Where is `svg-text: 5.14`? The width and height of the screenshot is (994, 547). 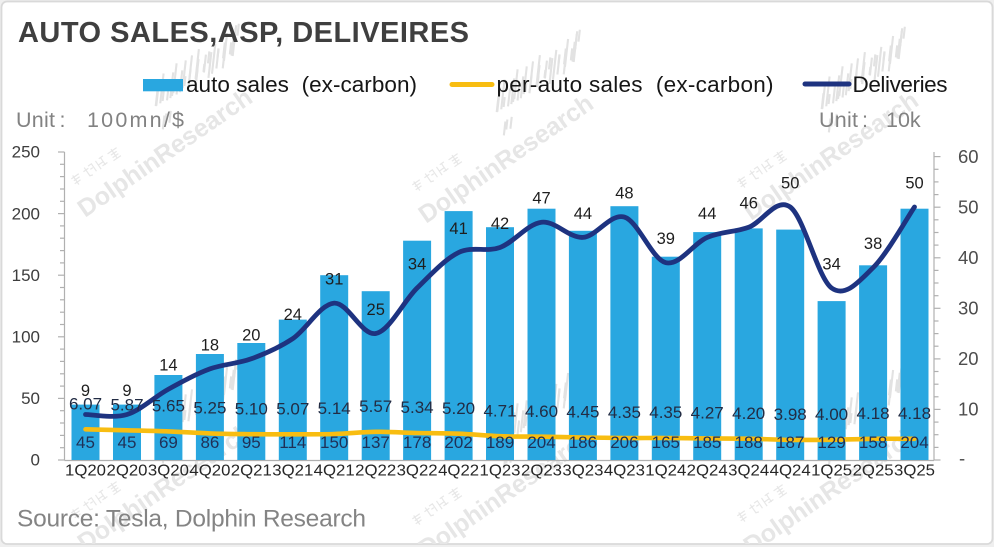
svg-text: 5.14 is located at coordinates (334, 408).